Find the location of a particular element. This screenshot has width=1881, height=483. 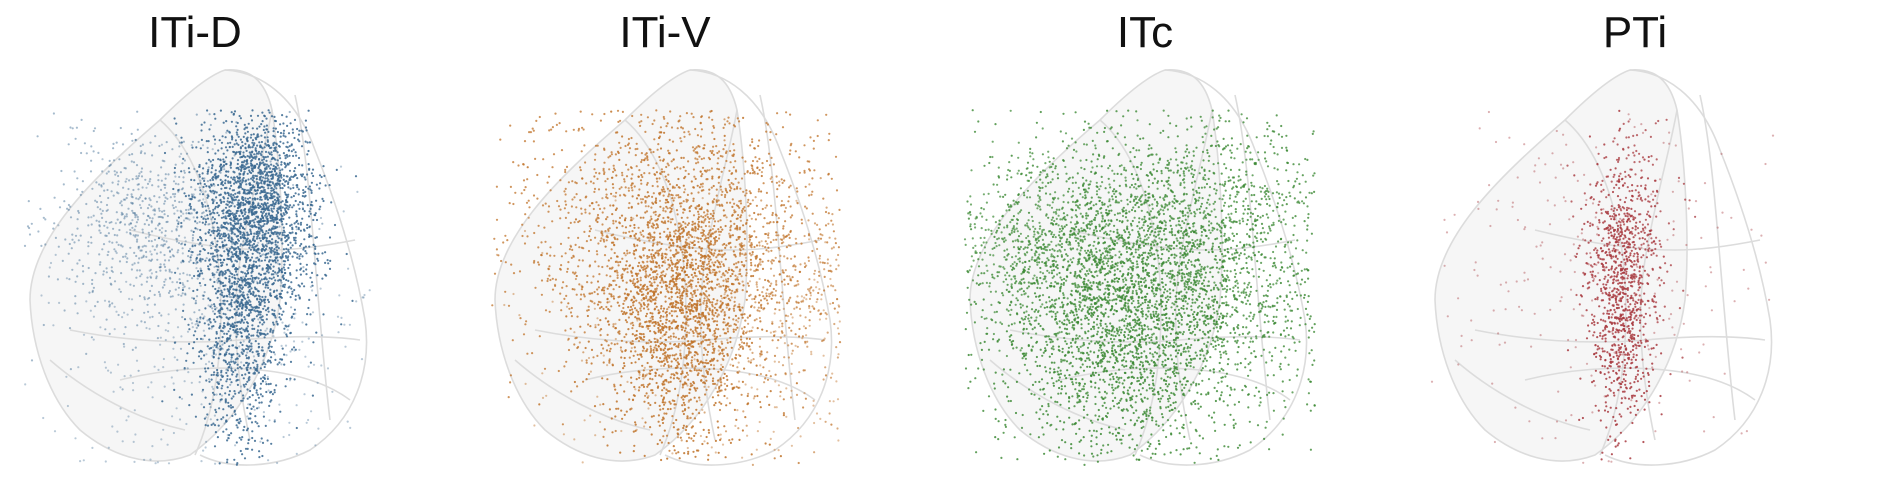

panel-title: PTi is located at coordinates (1635, 32).